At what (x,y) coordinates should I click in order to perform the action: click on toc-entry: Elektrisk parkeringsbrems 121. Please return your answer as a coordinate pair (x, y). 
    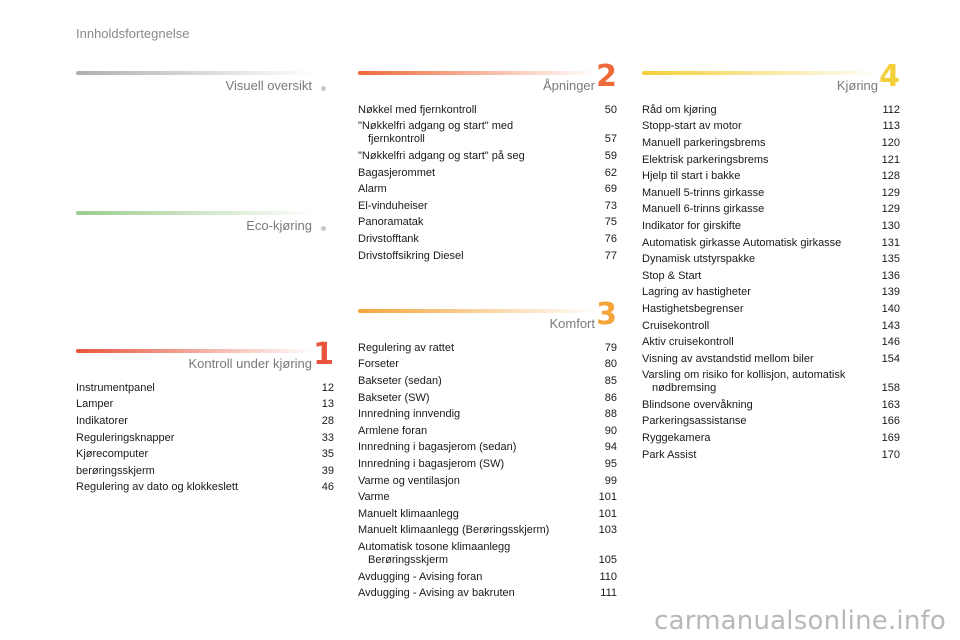
    Looking at the image, I should click on (771, 160).